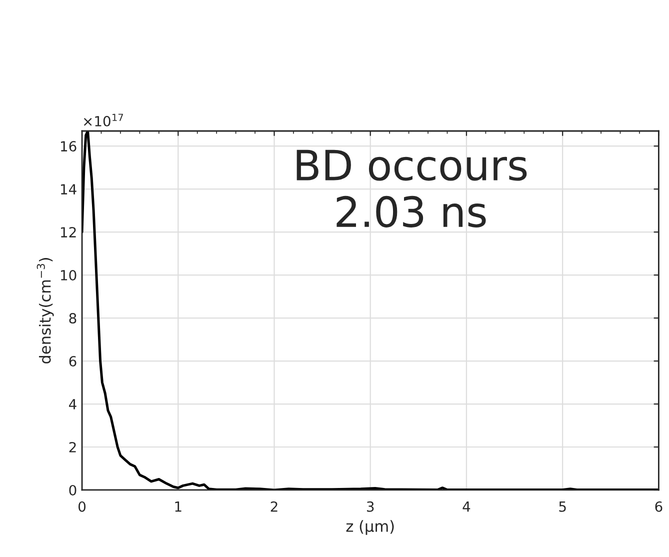 This screenshot has height=557, width=669. What do you see at coordinates (562, 507) in the screenshot?
I see `x-tick-label: 5` at bounding box center [562, 507].